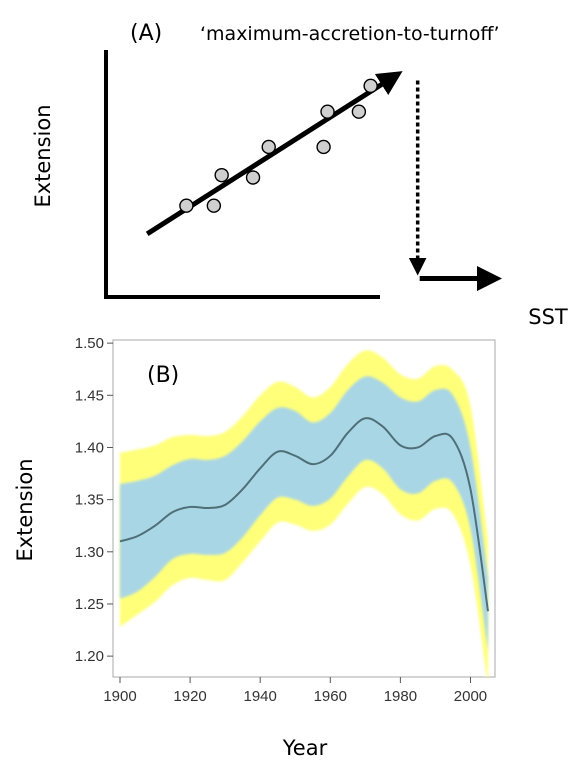 This screenshot has height=769, width=569. Describe the element at coordinates (89, 552) in the screenshot. I see `y-tick-label: 1.30` at that location.